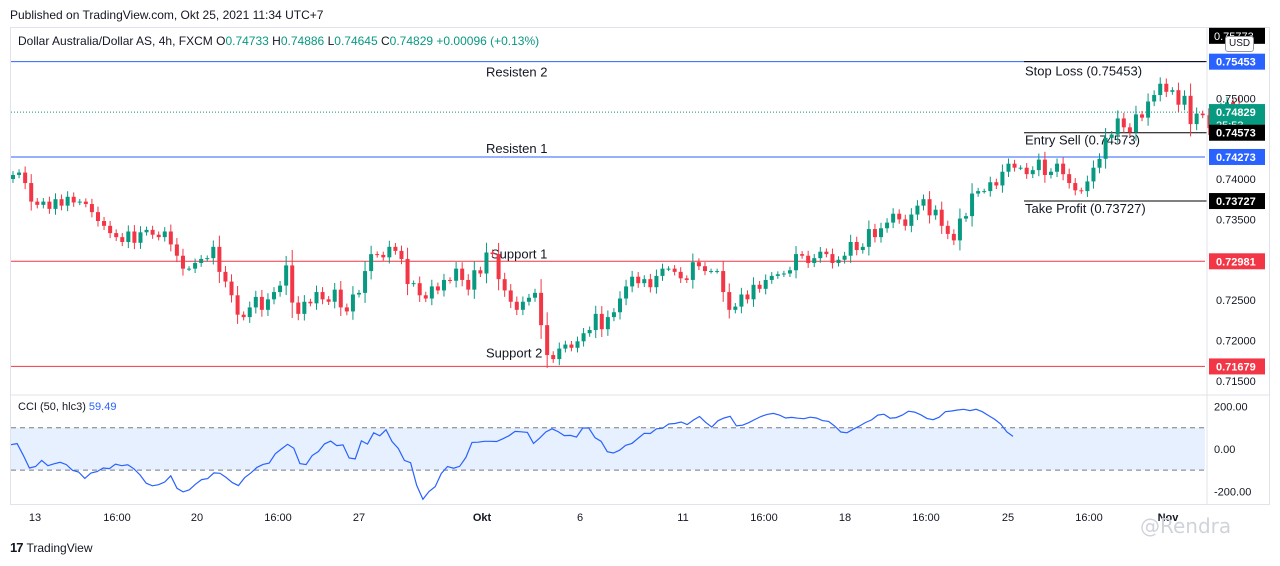  What do you see at coordinates (385, 41) in the screenshot?
I see `close-label: C` at bounding box center [385, 41].